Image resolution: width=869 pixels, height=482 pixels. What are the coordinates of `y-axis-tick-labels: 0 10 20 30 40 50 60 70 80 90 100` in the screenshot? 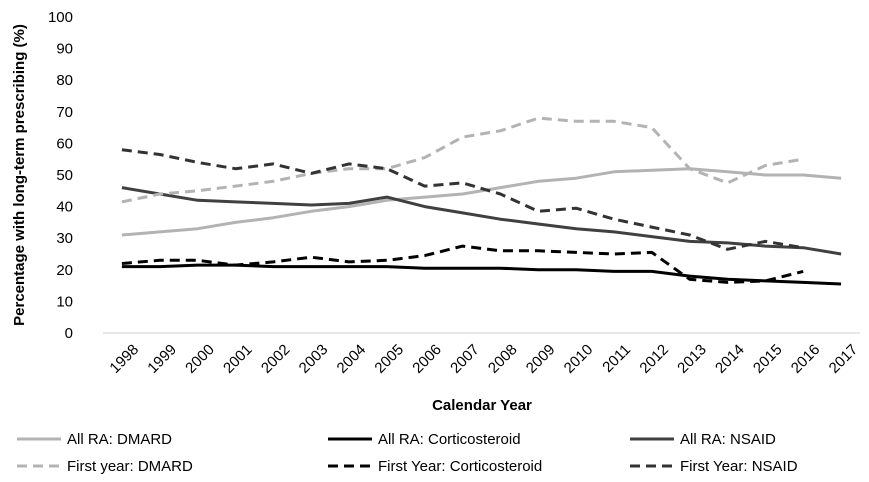 It's located at (60, 175).